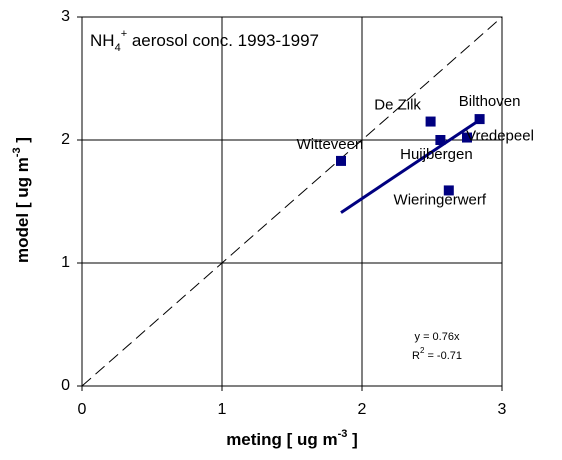 This screenshot has width=562, height=460. What do you see at coordinates (82, 409) in the screenshot?
I see `x-tick-label: 0` at bounding box center [82, 409].